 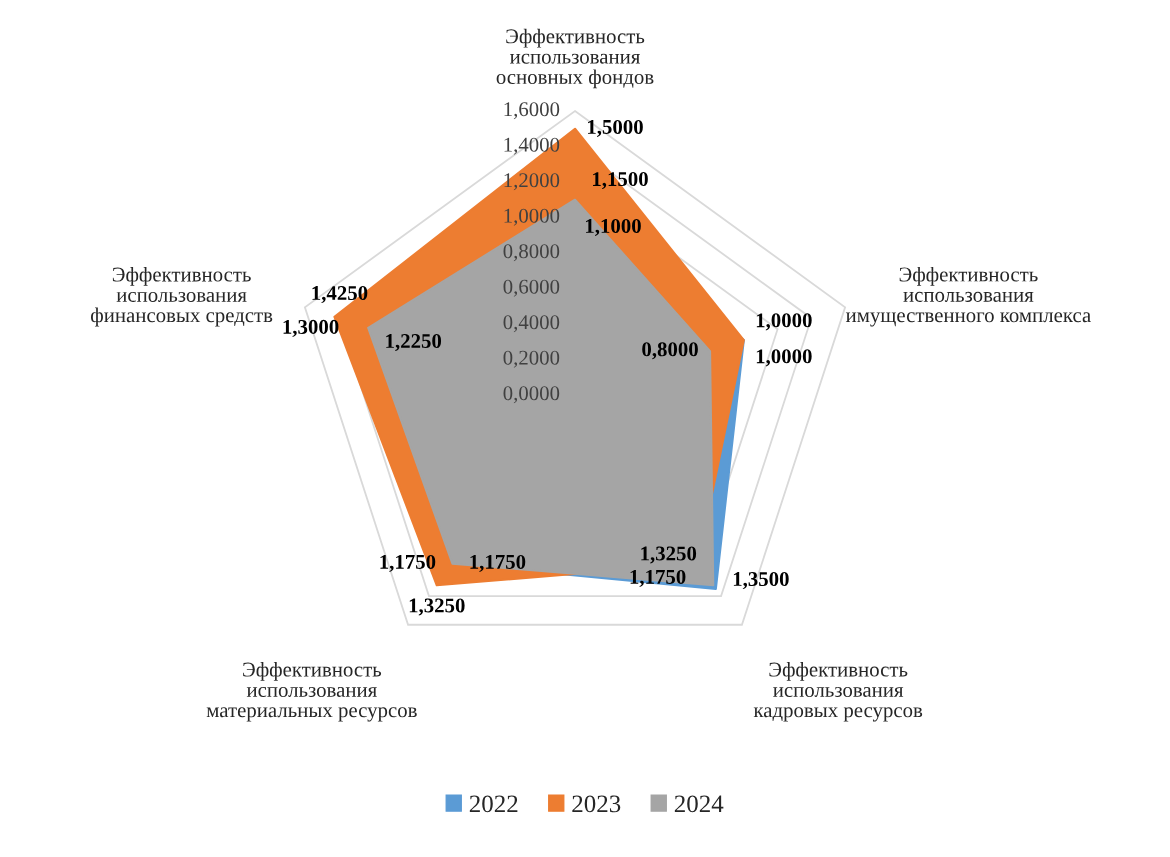 What do you see at coordinates (182, 296) in the screenshot?
I see `spoke-label: Эффективность использования финансовых средств` at bounding box center [182, 296].